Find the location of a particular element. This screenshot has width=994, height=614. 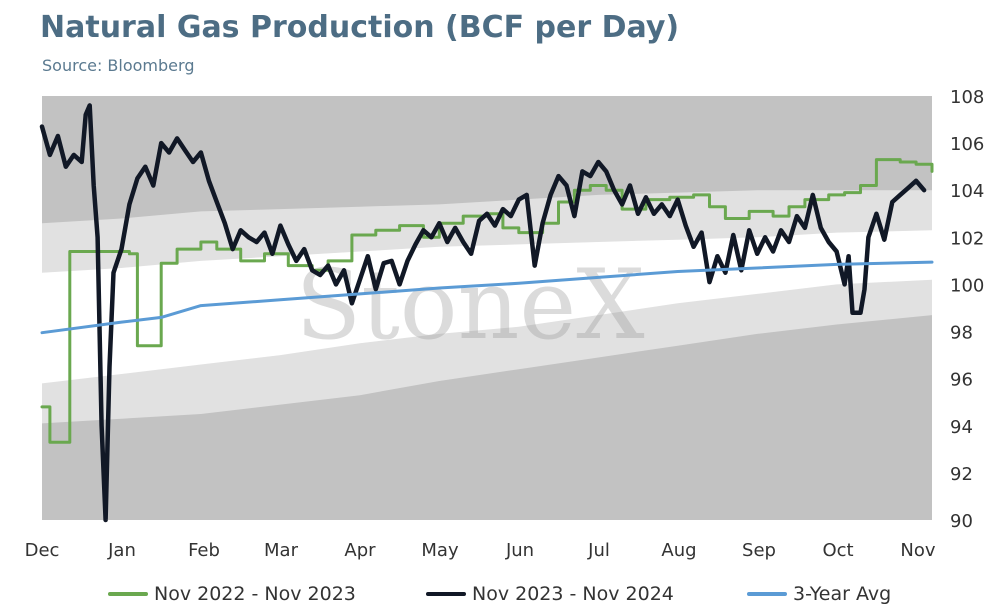

x-axis: Dec Jan Feb Mar Apr May Jun Jul Aug Sep Oct Nov is located at coordinates (480, 550).